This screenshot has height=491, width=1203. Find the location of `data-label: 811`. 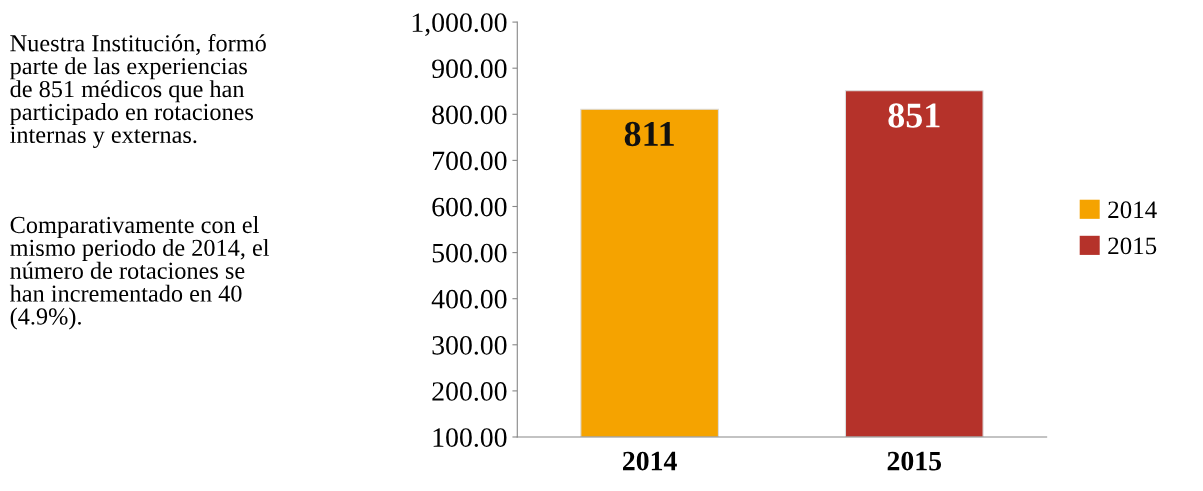

data-label: 811 is located at coordinates (649, 134).